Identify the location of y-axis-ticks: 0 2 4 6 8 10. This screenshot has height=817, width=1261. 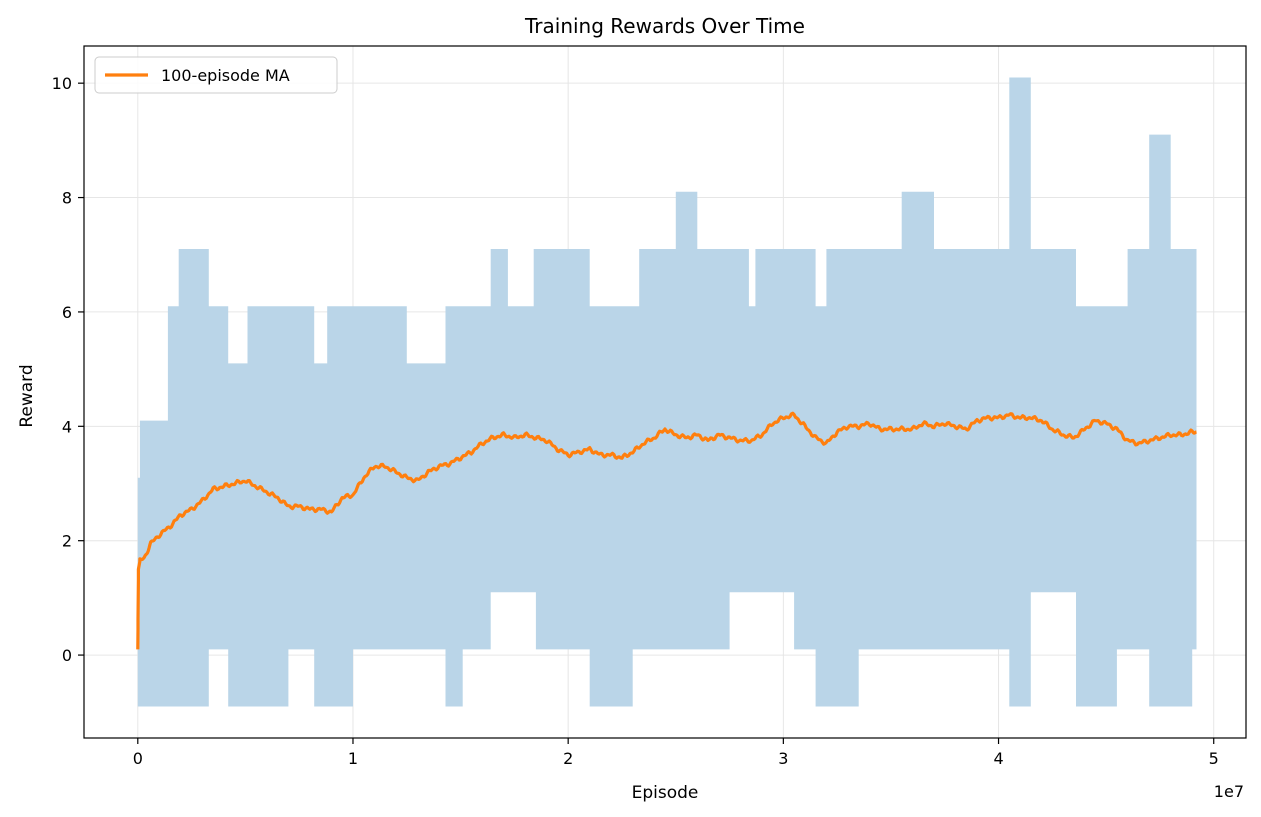
(68, 369).